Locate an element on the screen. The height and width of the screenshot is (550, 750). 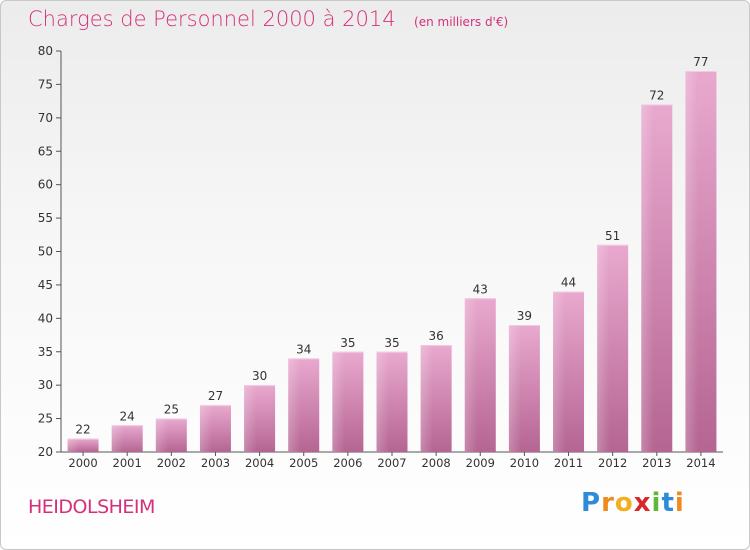
x-tick-label: 2009 is located at coordinates (480, 463).